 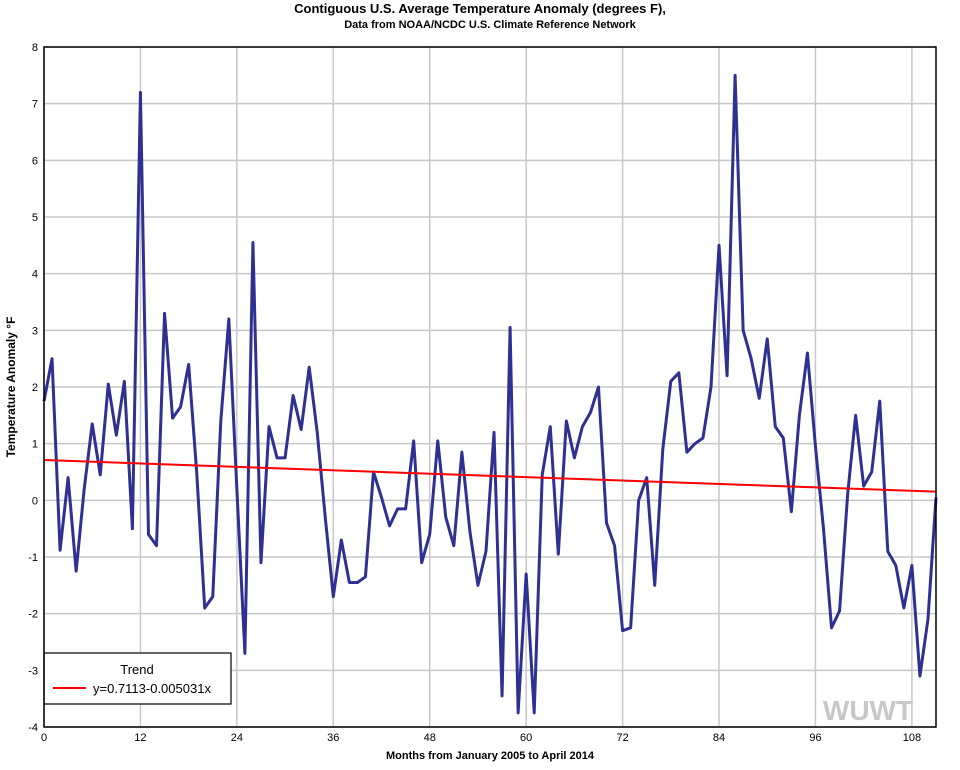 I want to click on y-tick-label: 7, so click(x=35, y=105).